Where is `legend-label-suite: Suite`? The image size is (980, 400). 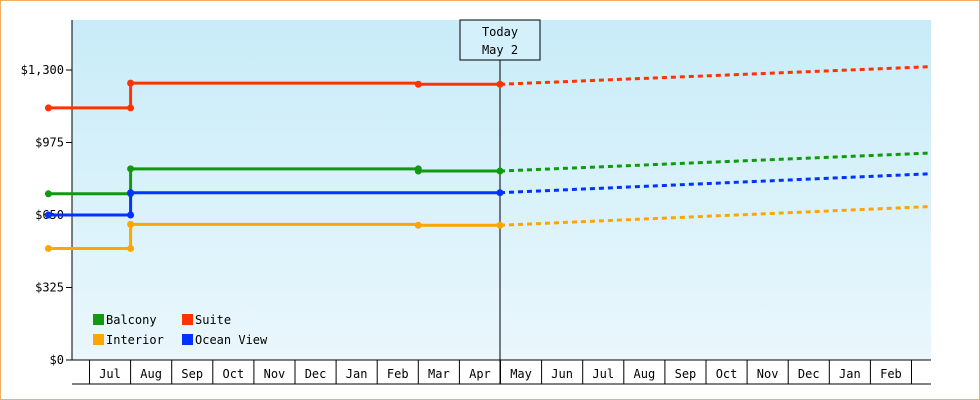
legend-label-suite: Suite is located at coordinates (213, 320).